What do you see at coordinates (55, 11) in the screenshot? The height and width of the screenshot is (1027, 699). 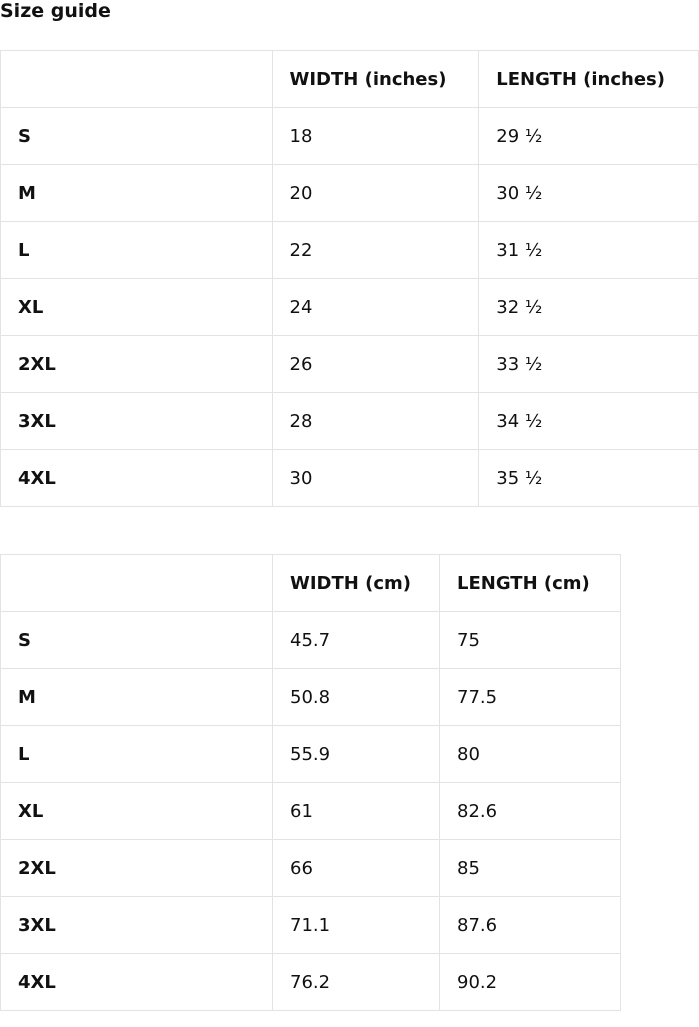 I see `page-title: Size guide` at bounding box center [55, 11].